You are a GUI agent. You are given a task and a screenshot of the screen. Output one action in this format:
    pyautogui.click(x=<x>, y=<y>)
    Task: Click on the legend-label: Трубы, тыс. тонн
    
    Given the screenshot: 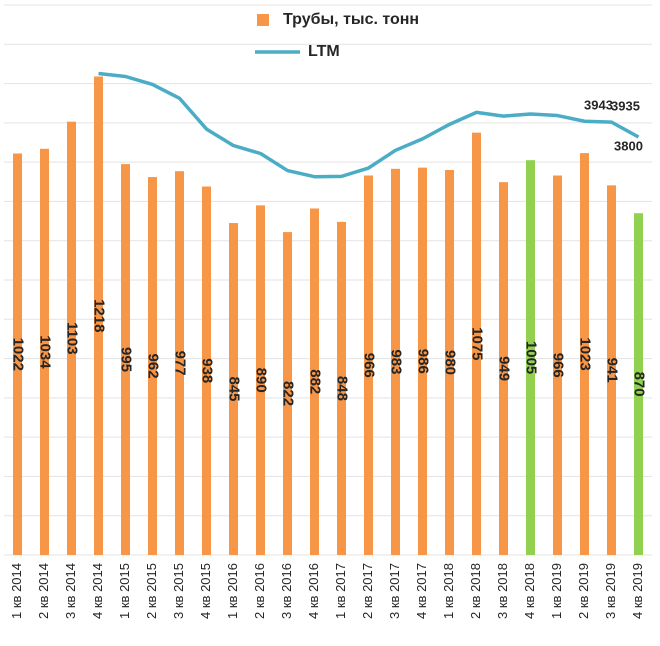 What is the action you would take?
    pyautogui.click(x=351, y=19)
    